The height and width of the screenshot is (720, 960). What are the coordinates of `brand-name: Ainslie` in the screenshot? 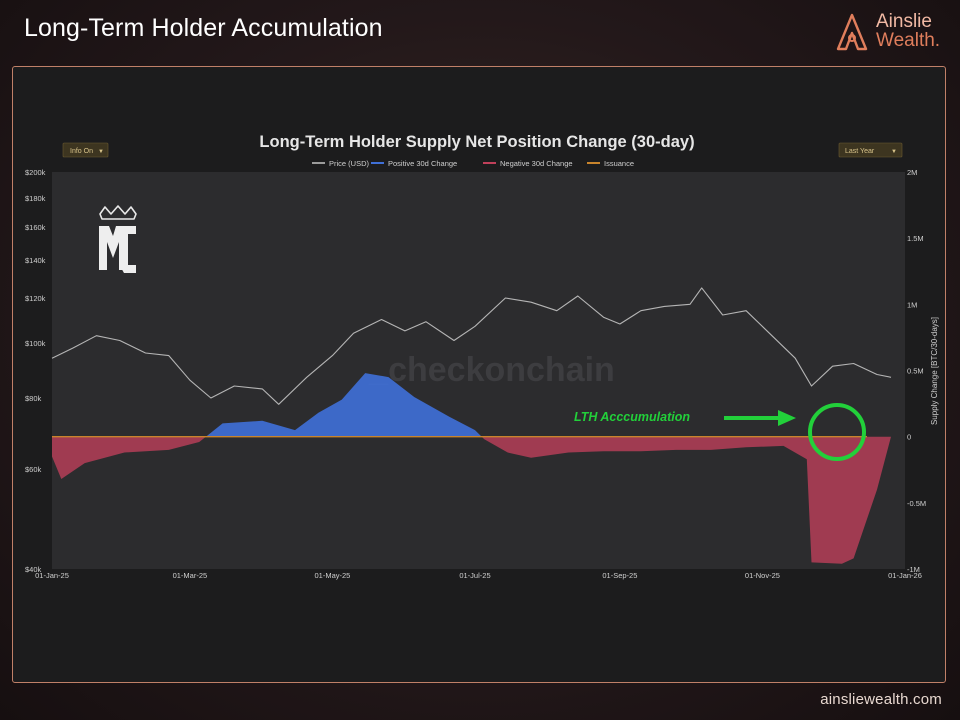 It's located at (904, 21).